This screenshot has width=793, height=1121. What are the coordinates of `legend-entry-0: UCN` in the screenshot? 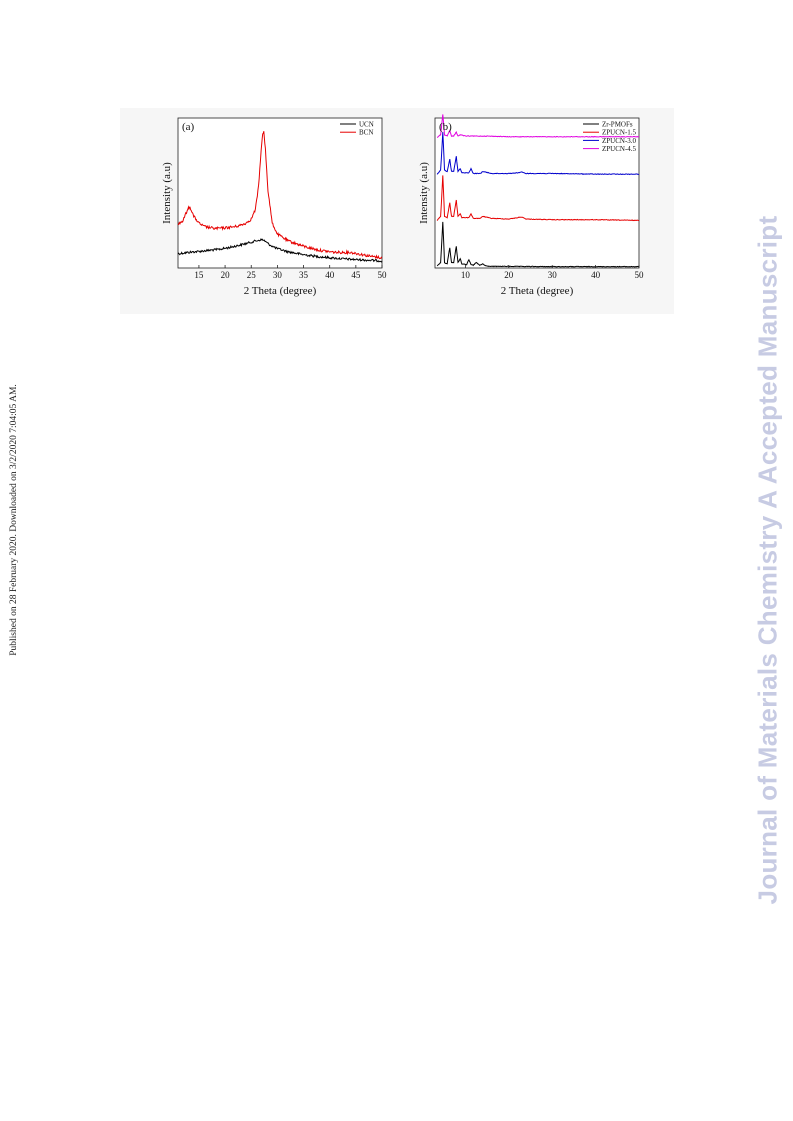 It's located at (366, 125).